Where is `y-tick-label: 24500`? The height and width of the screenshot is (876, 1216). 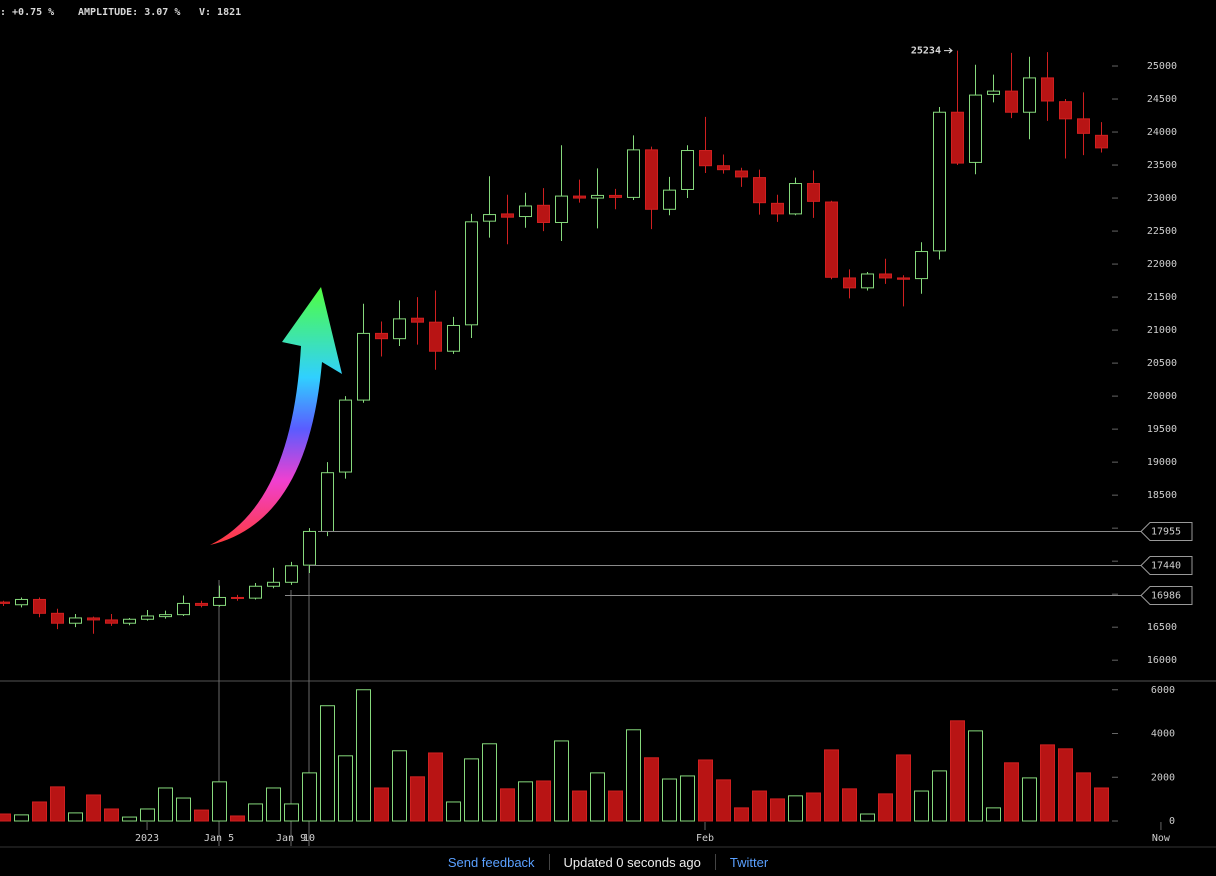
y-tick-label: 24500 is located at coordinates (1162, 99).